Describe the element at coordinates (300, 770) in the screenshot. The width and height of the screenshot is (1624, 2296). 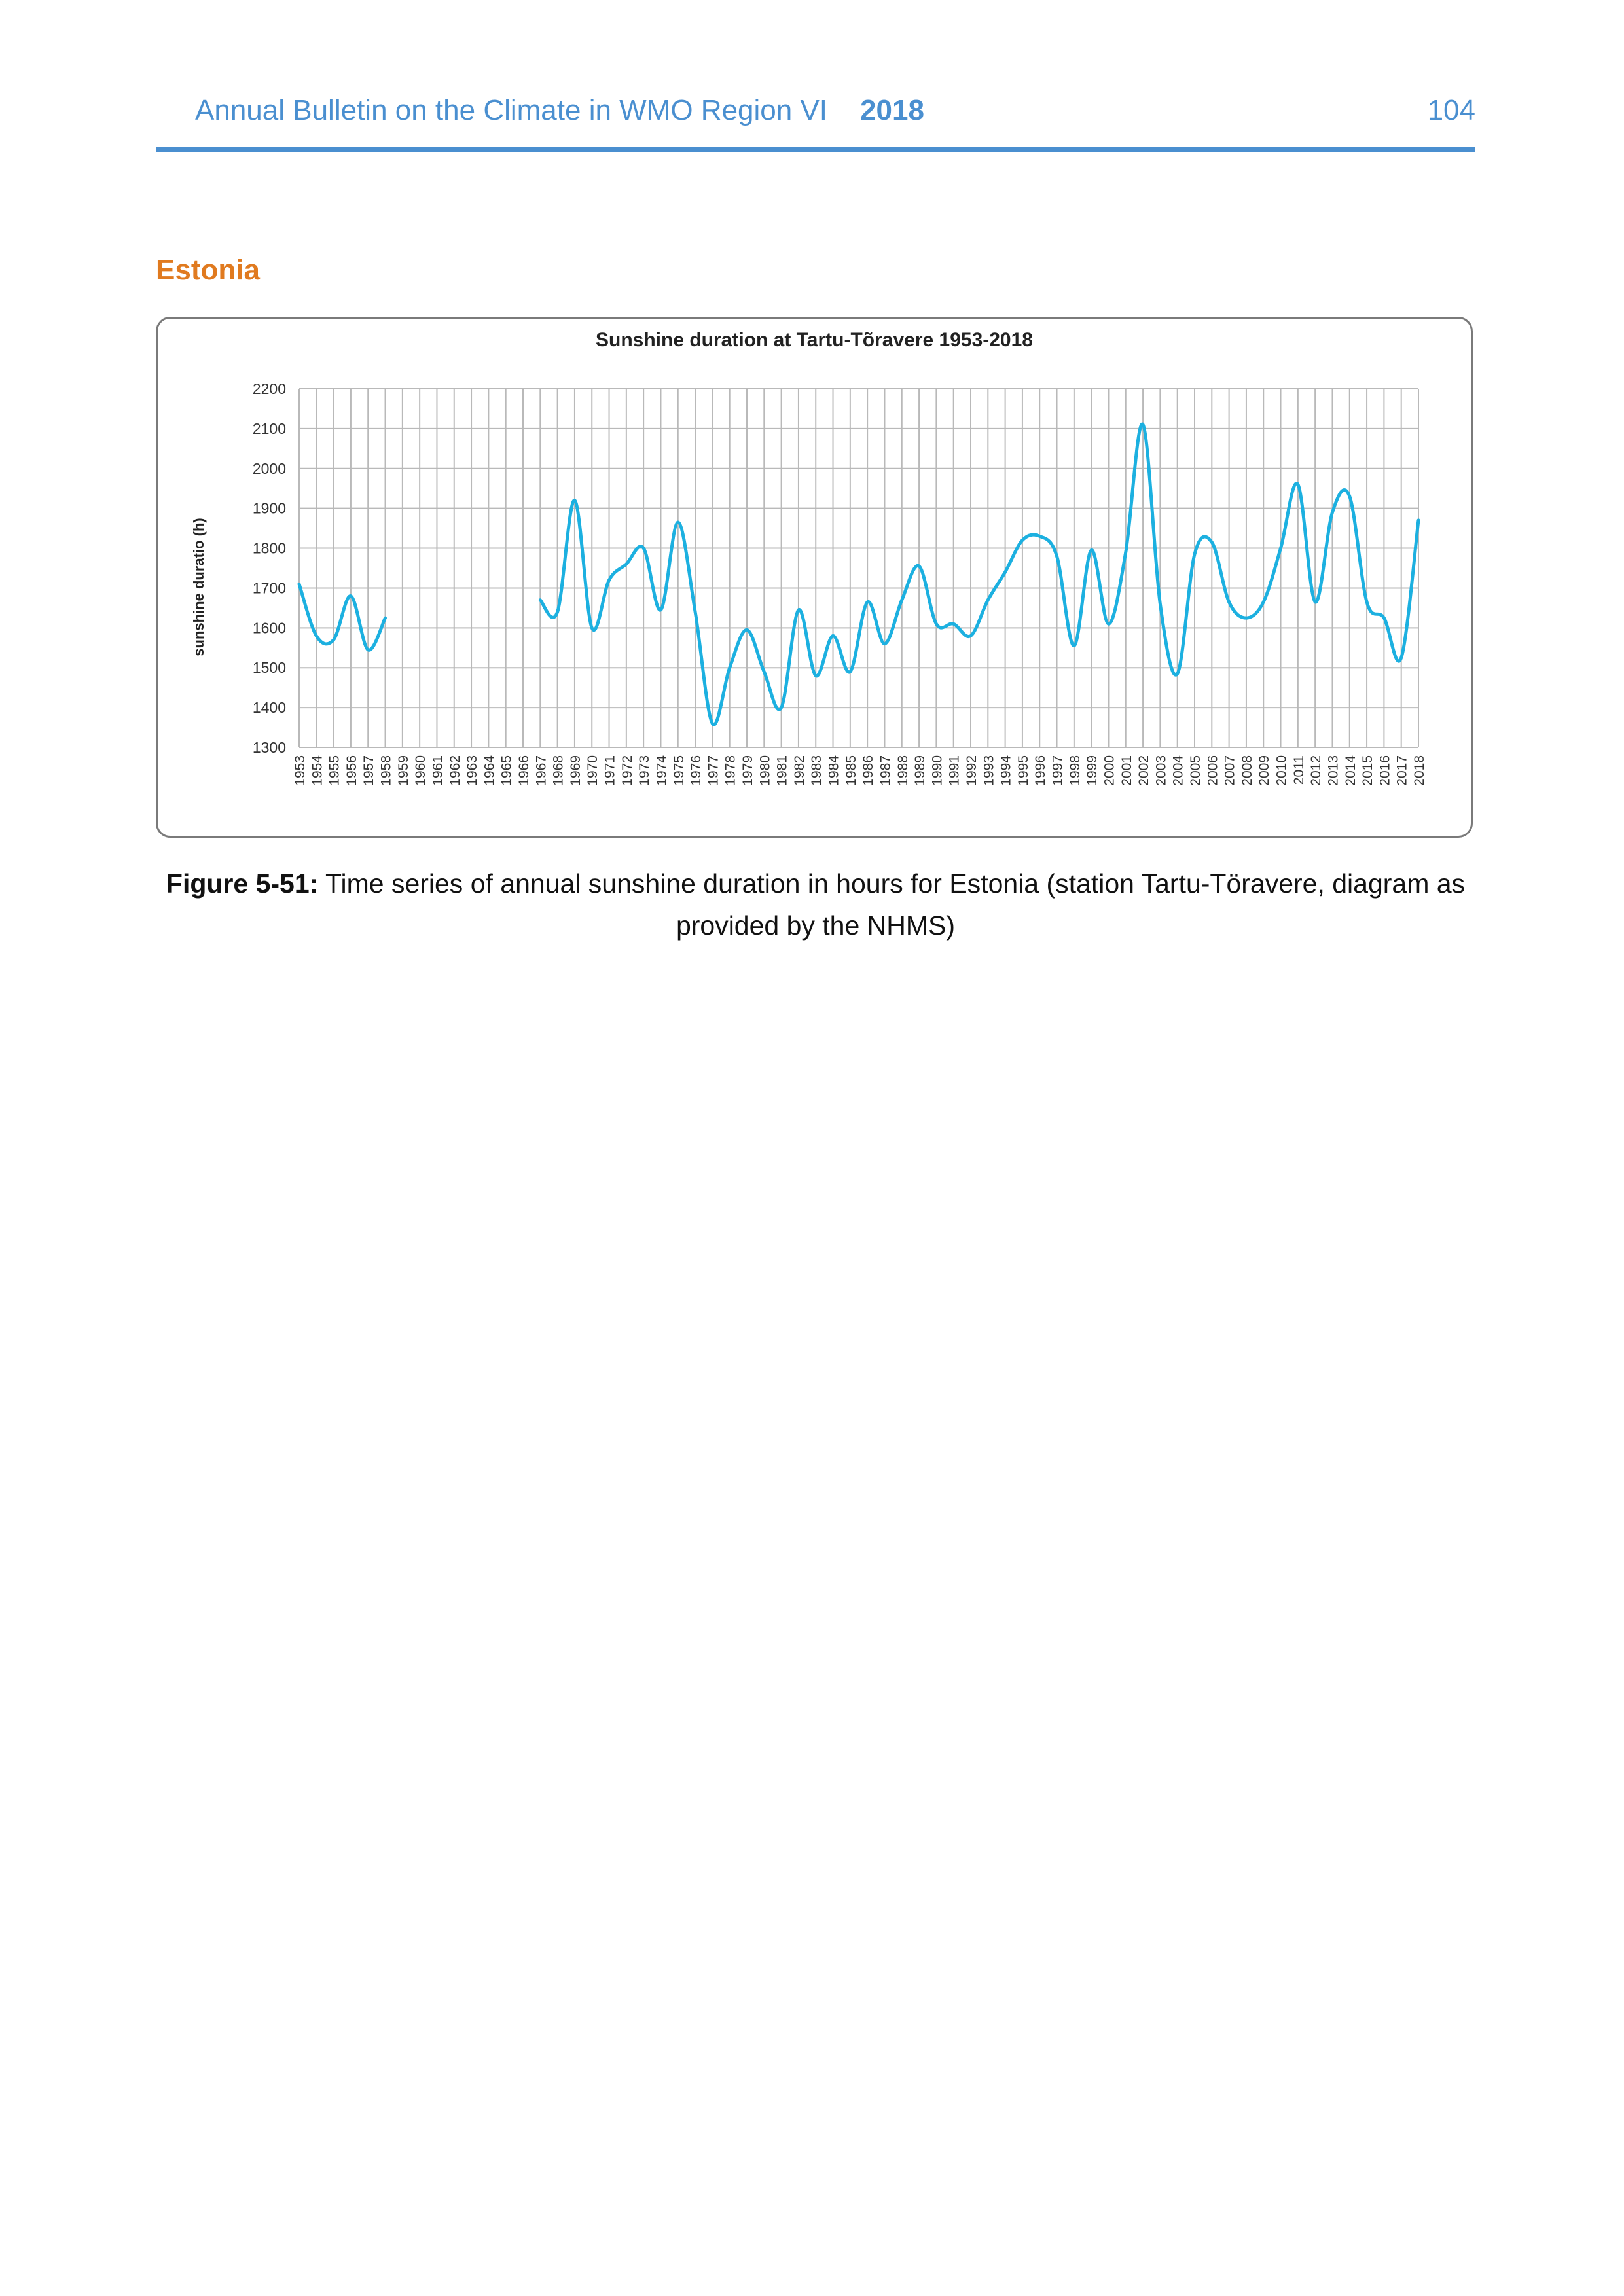
I see `x-tick-label: 1953` at that location.